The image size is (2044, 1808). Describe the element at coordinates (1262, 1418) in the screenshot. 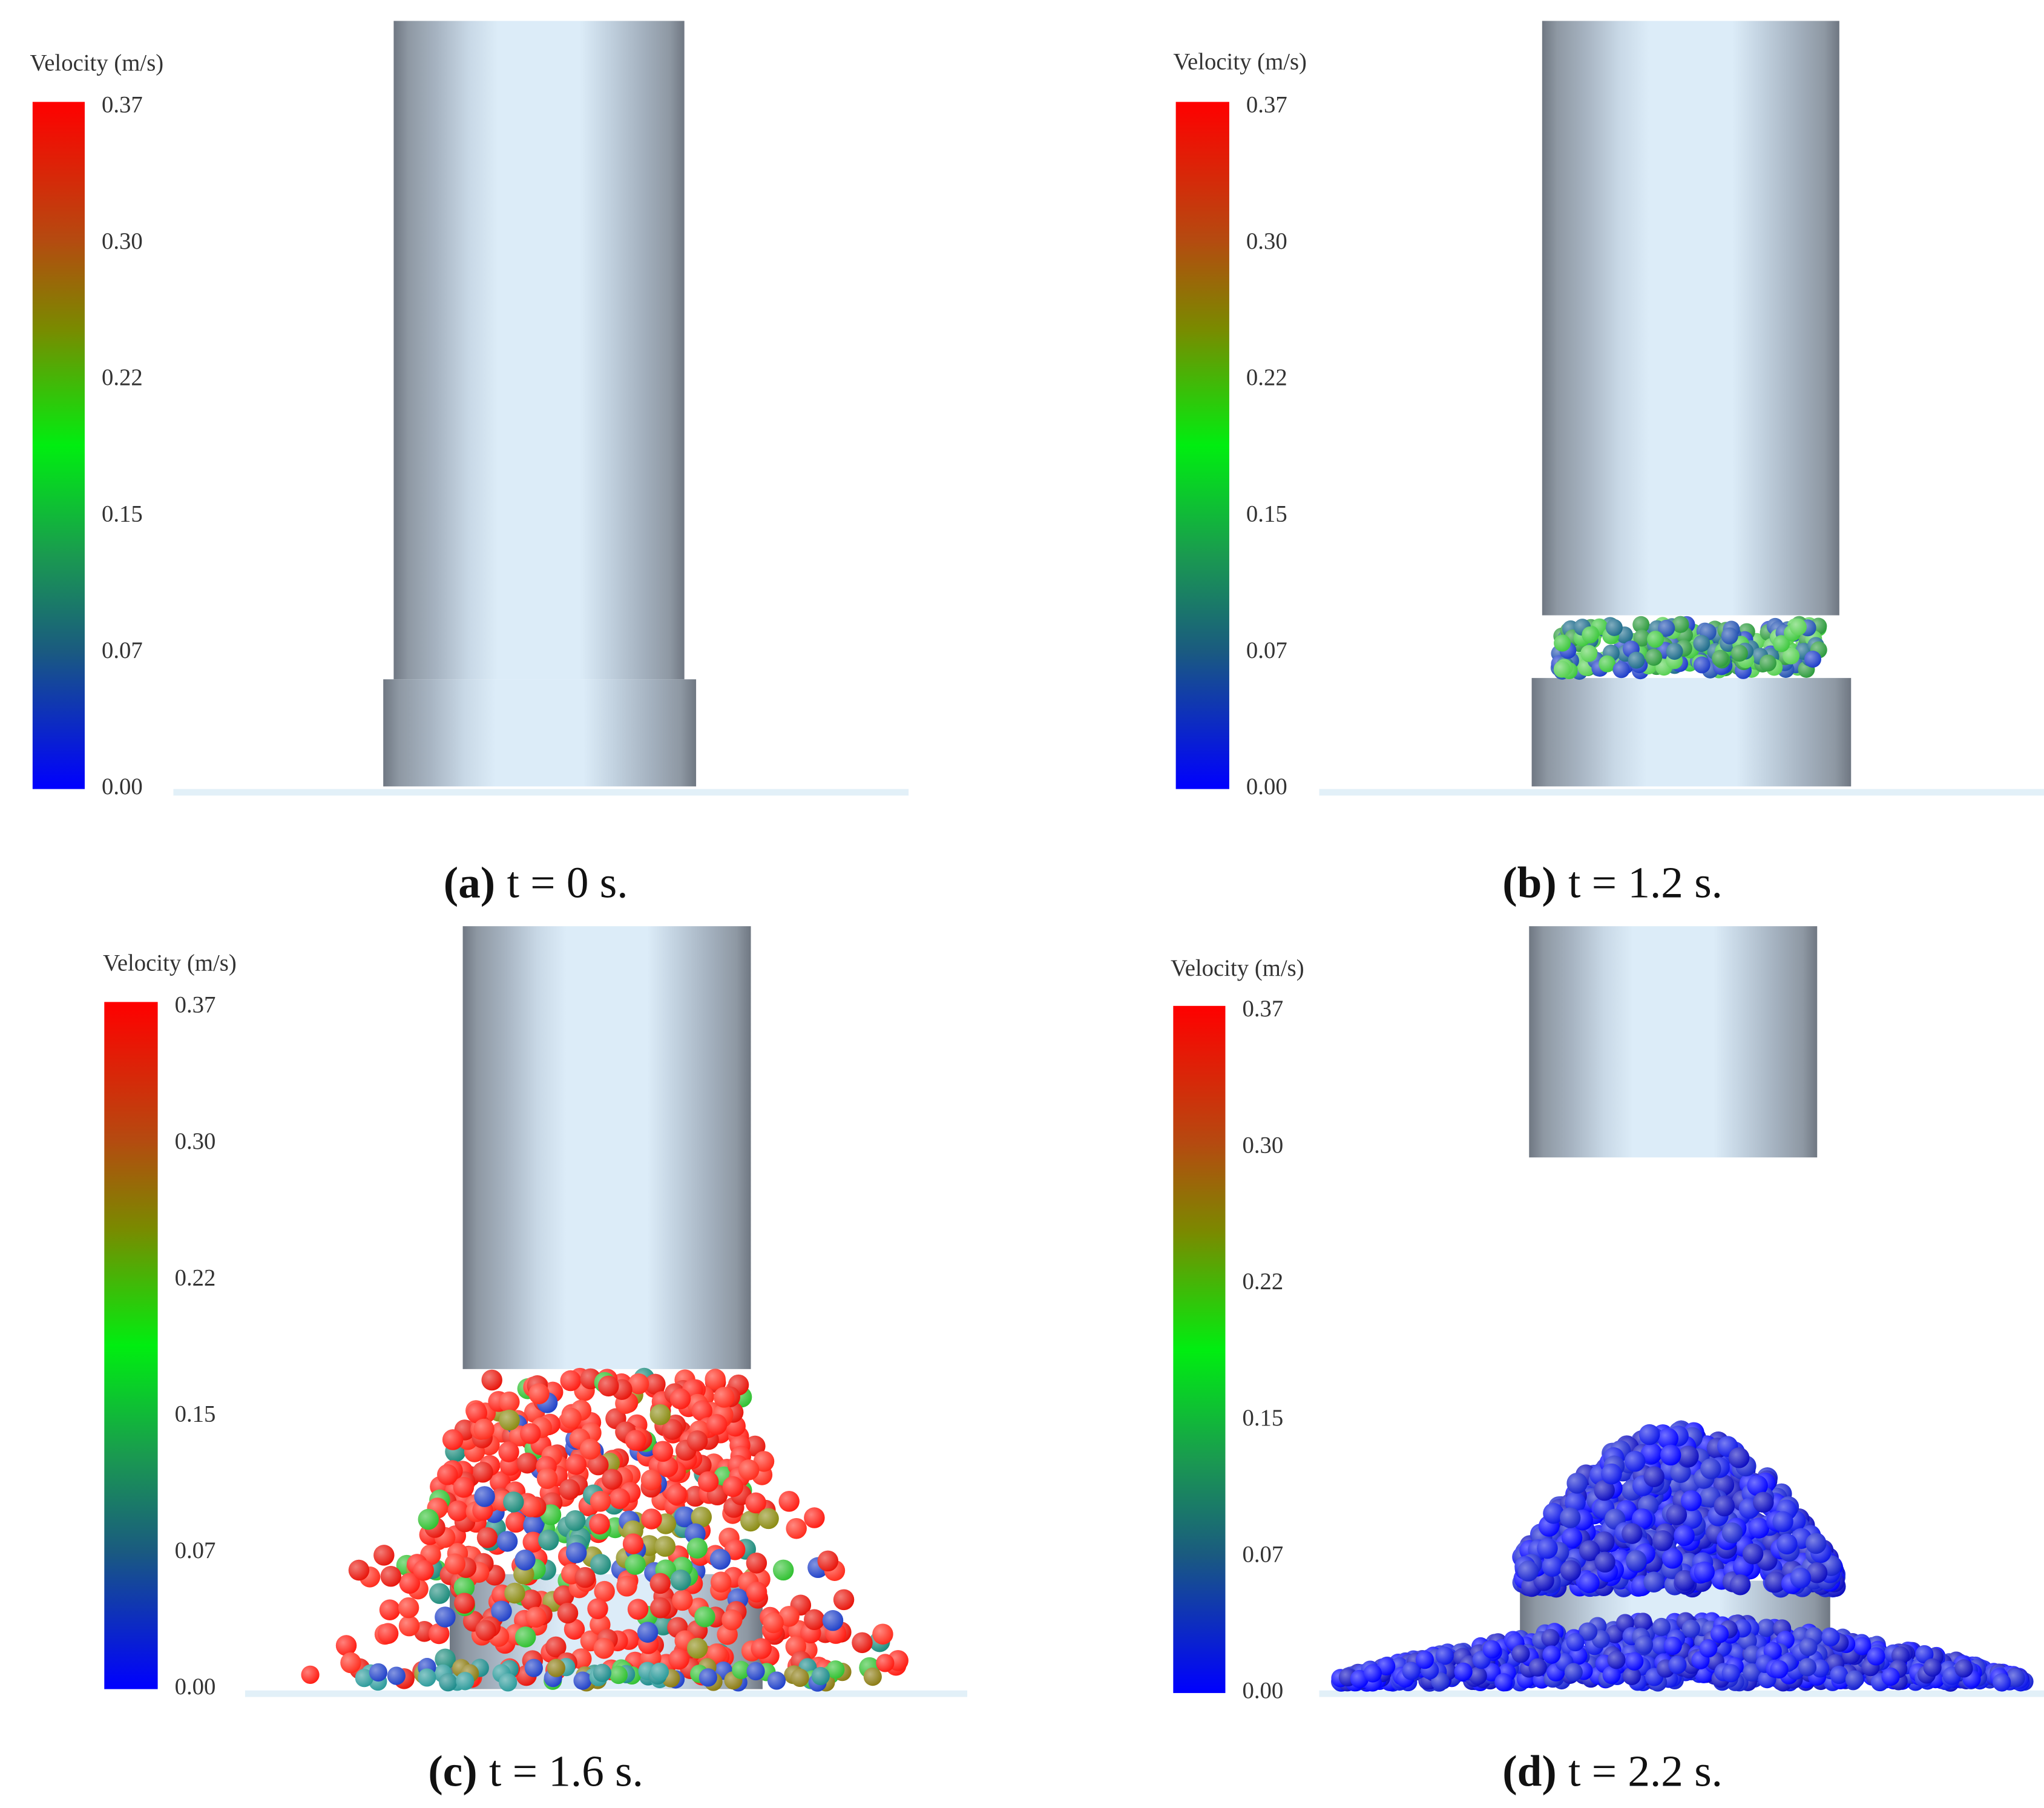

I see `colorbar-tick-label: 0.15` at that location.